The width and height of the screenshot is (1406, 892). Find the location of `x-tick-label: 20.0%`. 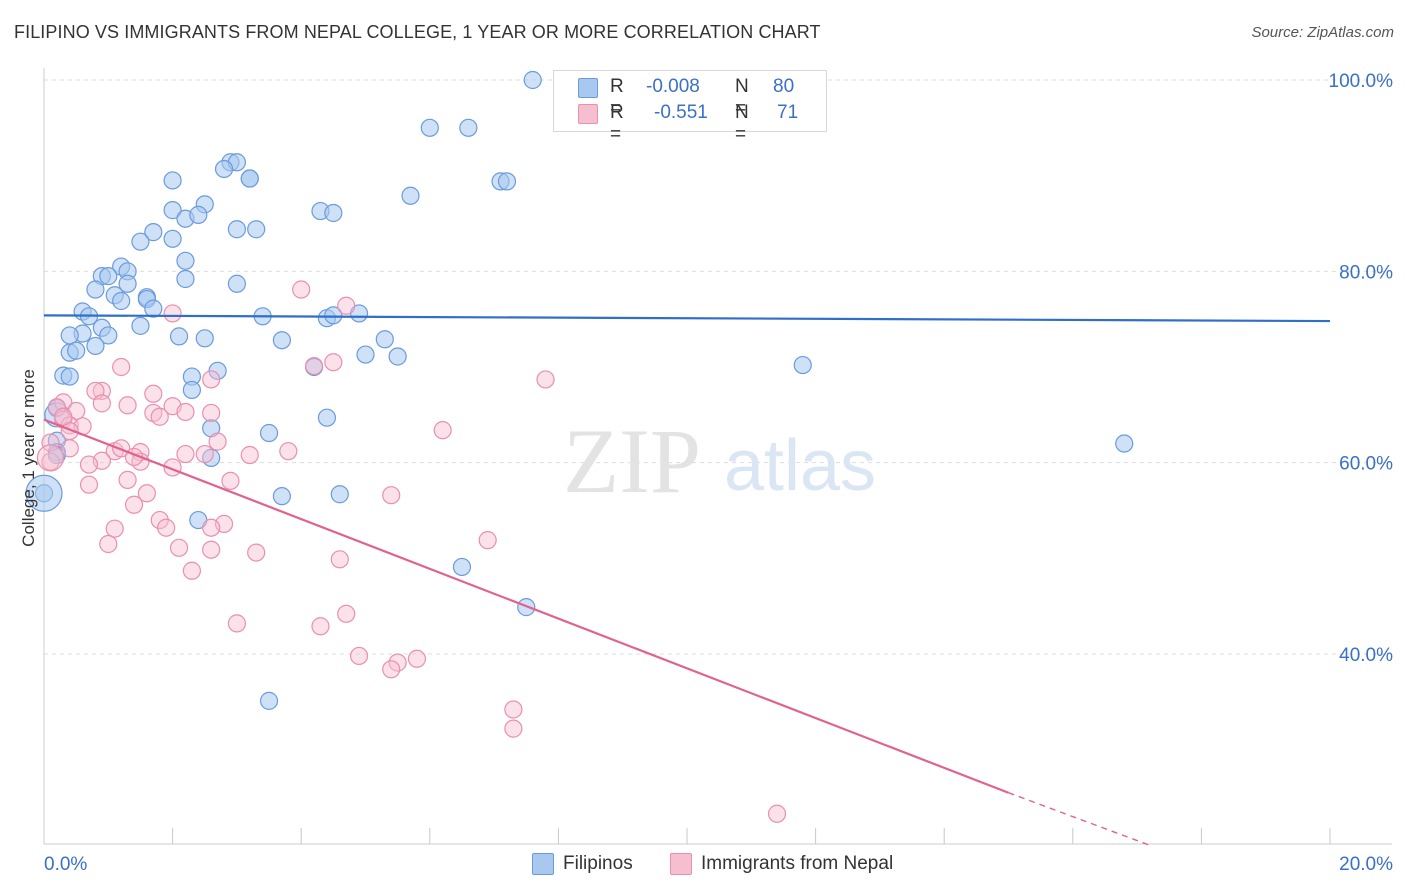

x-tick-label: 20.0% is located at coordinates (1366, 864).